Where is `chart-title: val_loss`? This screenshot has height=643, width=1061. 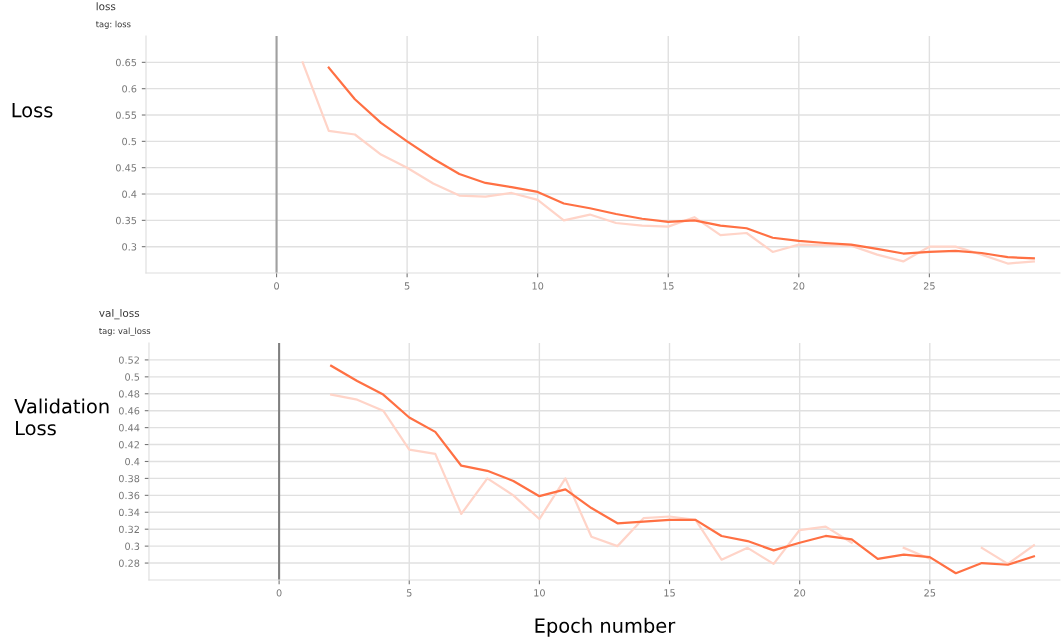 chart-title: val_loss is located at coordinates (119, 314).